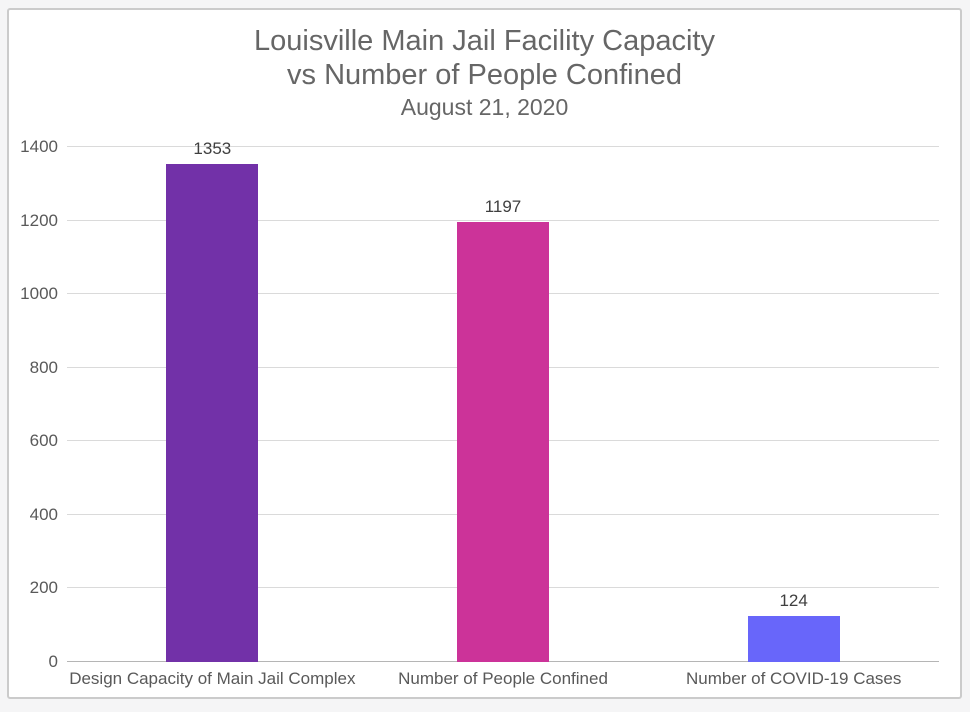  Describe the element at coordinates (212, 678) in the screenshot. I see `x-axis-category-label: Design Capacity of Main Jail Complex` at that location.